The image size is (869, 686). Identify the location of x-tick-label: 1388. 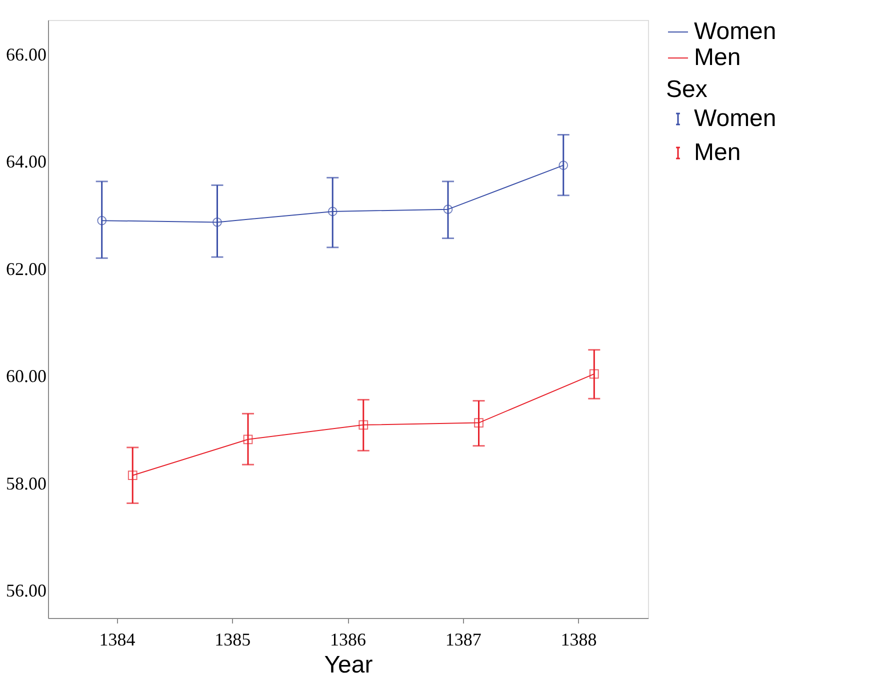
(578, 640).